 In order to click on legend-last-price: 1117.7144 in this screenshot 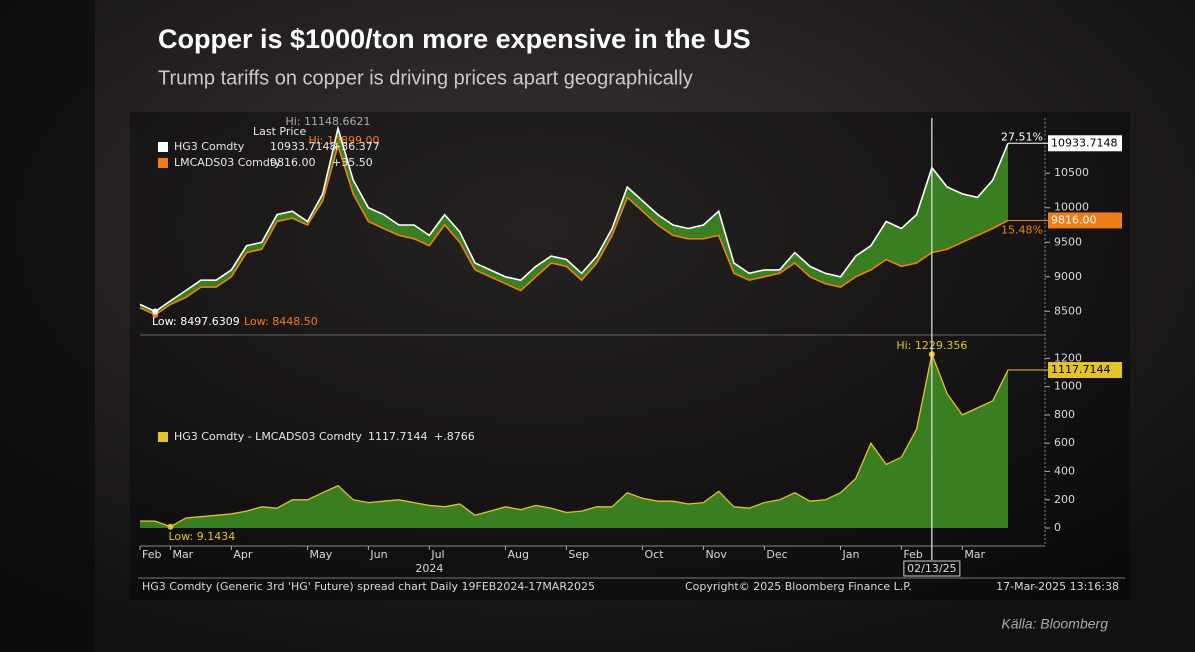, I will do `click(398, 436)`.